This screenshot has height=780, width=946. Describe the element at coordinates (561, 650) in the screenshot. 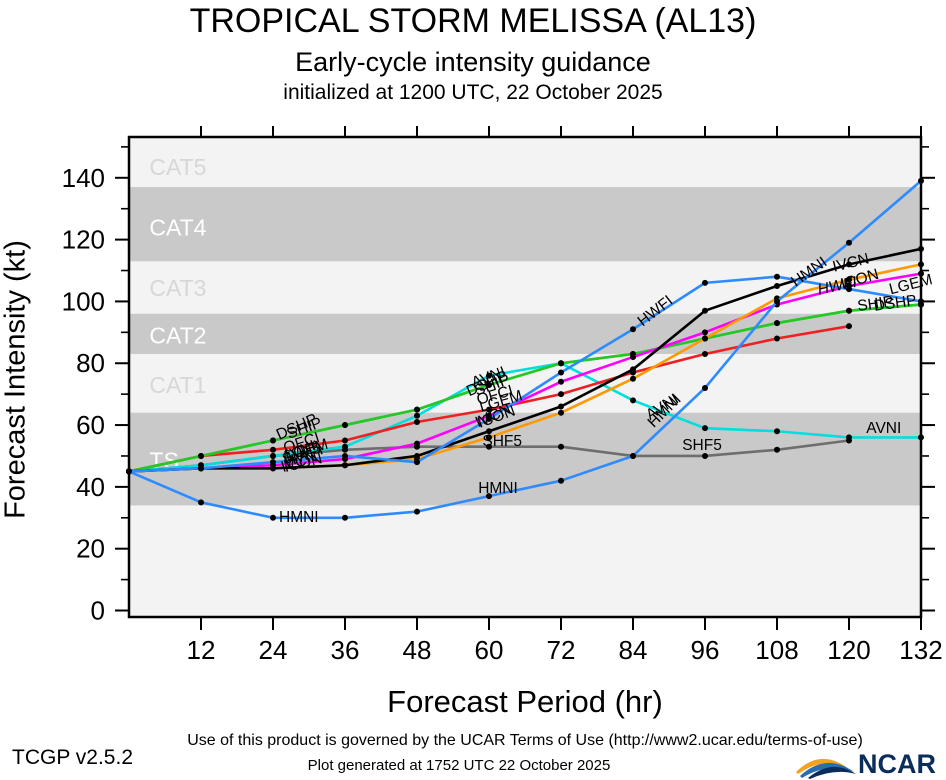

I see `x-tick-label: 72` at that location.